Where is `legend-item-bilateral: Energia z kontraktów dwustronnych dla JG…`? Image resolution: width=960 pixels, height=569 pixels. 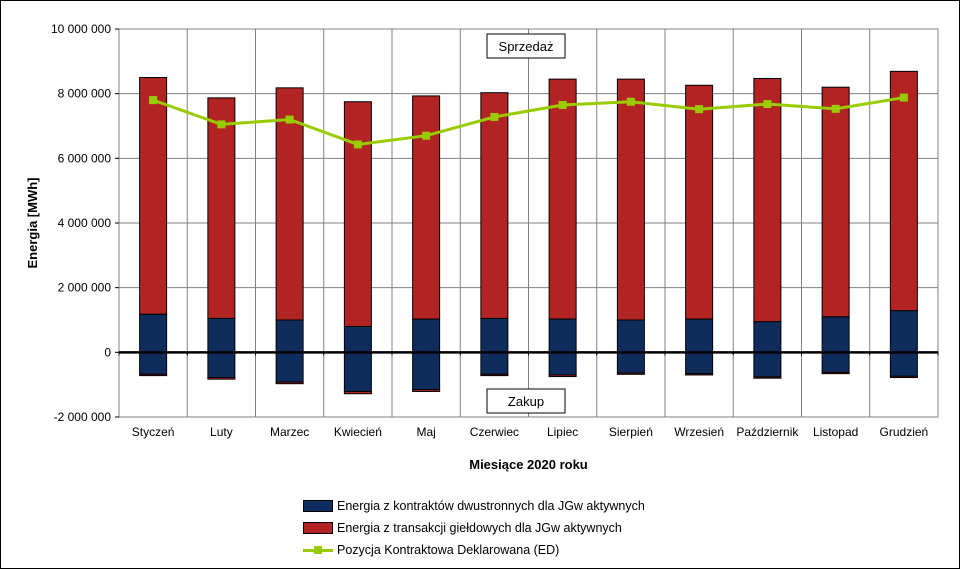
legend-item-bilateral: Energia z kontraktów dwustronnych dla JG… is located at coordinates (474, 506).